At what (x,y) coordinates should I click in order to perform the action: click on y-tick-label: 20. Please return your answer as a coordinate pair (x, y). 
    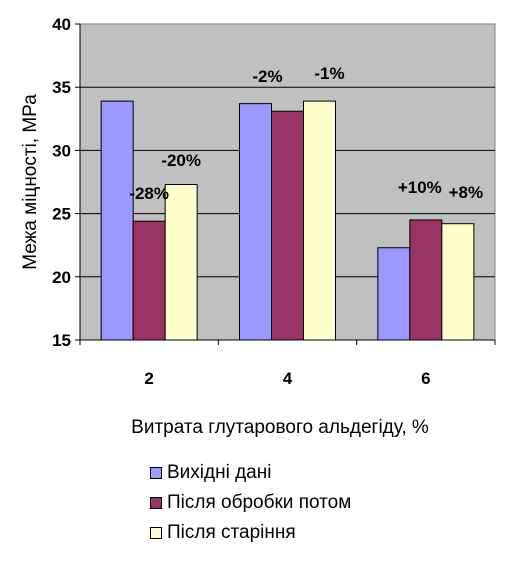
    Looking at the image, I should click on (61, 277).